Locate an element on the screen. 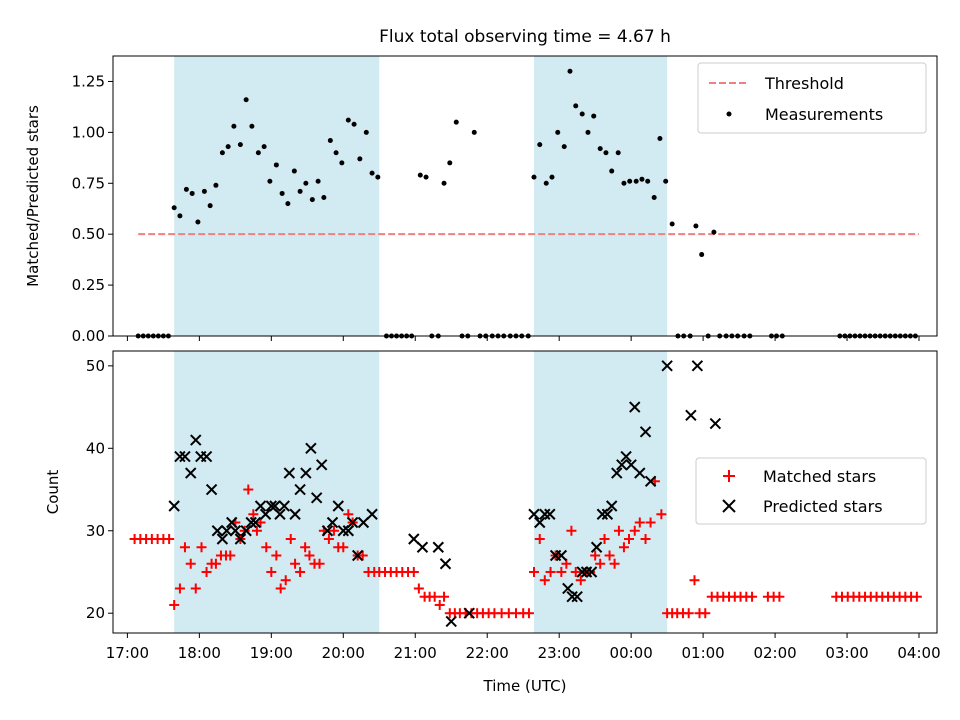 This screenshot has height=720, width=960. x-tick-label: 21:00 is located at coordinates (415, 653).